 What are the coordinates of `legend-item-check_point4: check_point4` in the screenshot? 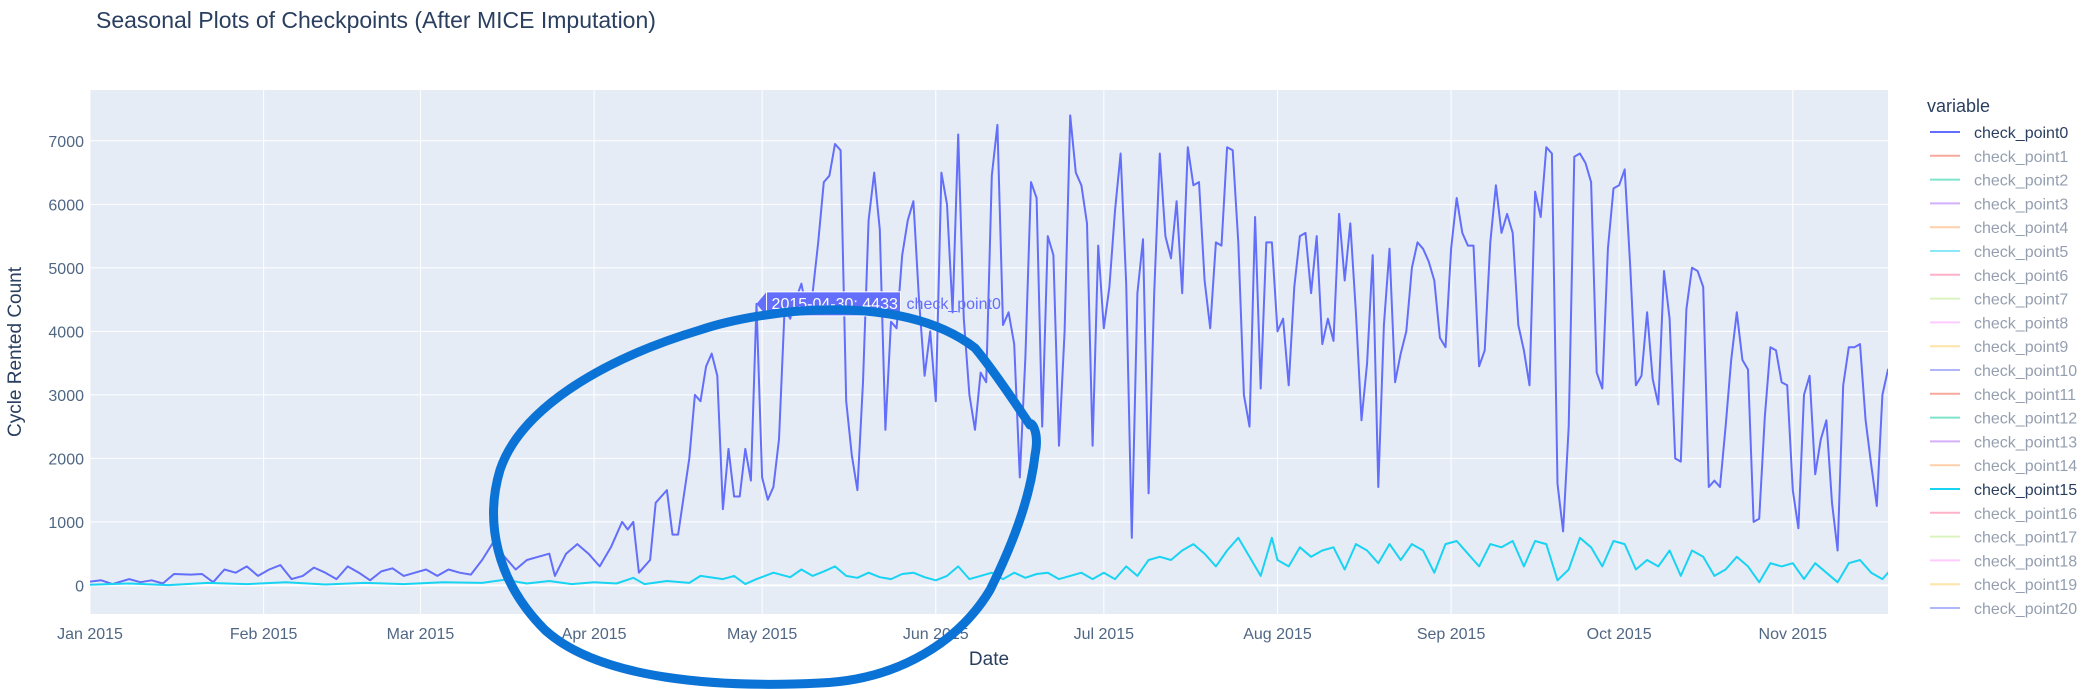 It's located at (1999, 228).